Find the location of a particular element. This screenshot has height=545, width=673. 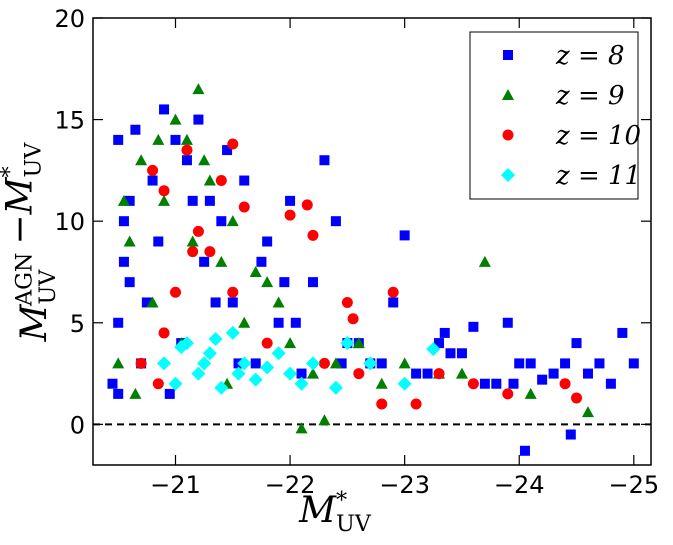

label-sup: * is located at coordinates (341, 501).